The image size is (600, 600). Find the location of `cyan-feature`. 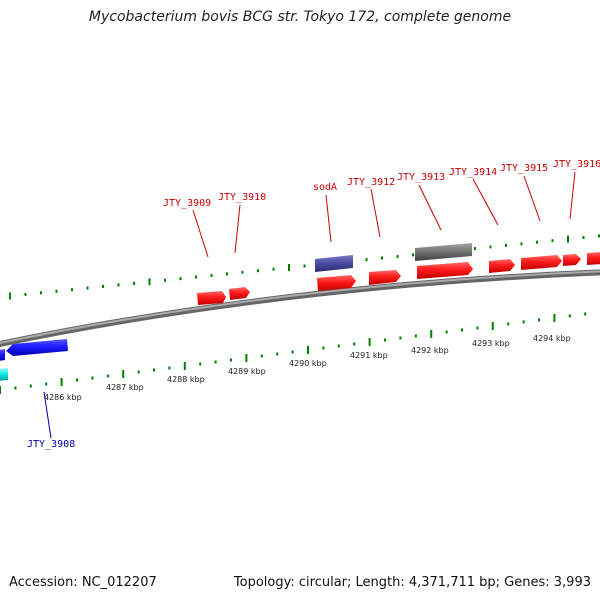

cyan-feature is located at coordinates (4, 374).